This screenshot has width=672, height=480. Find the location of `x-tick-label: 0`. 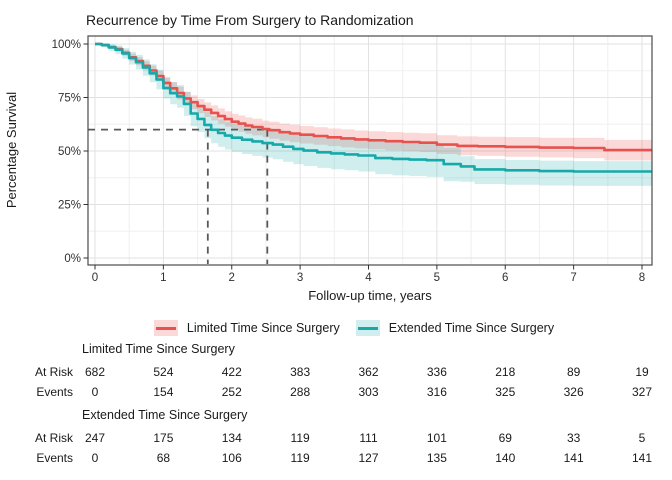

x-tick-label: 0 is located at coordinates (95, 278).